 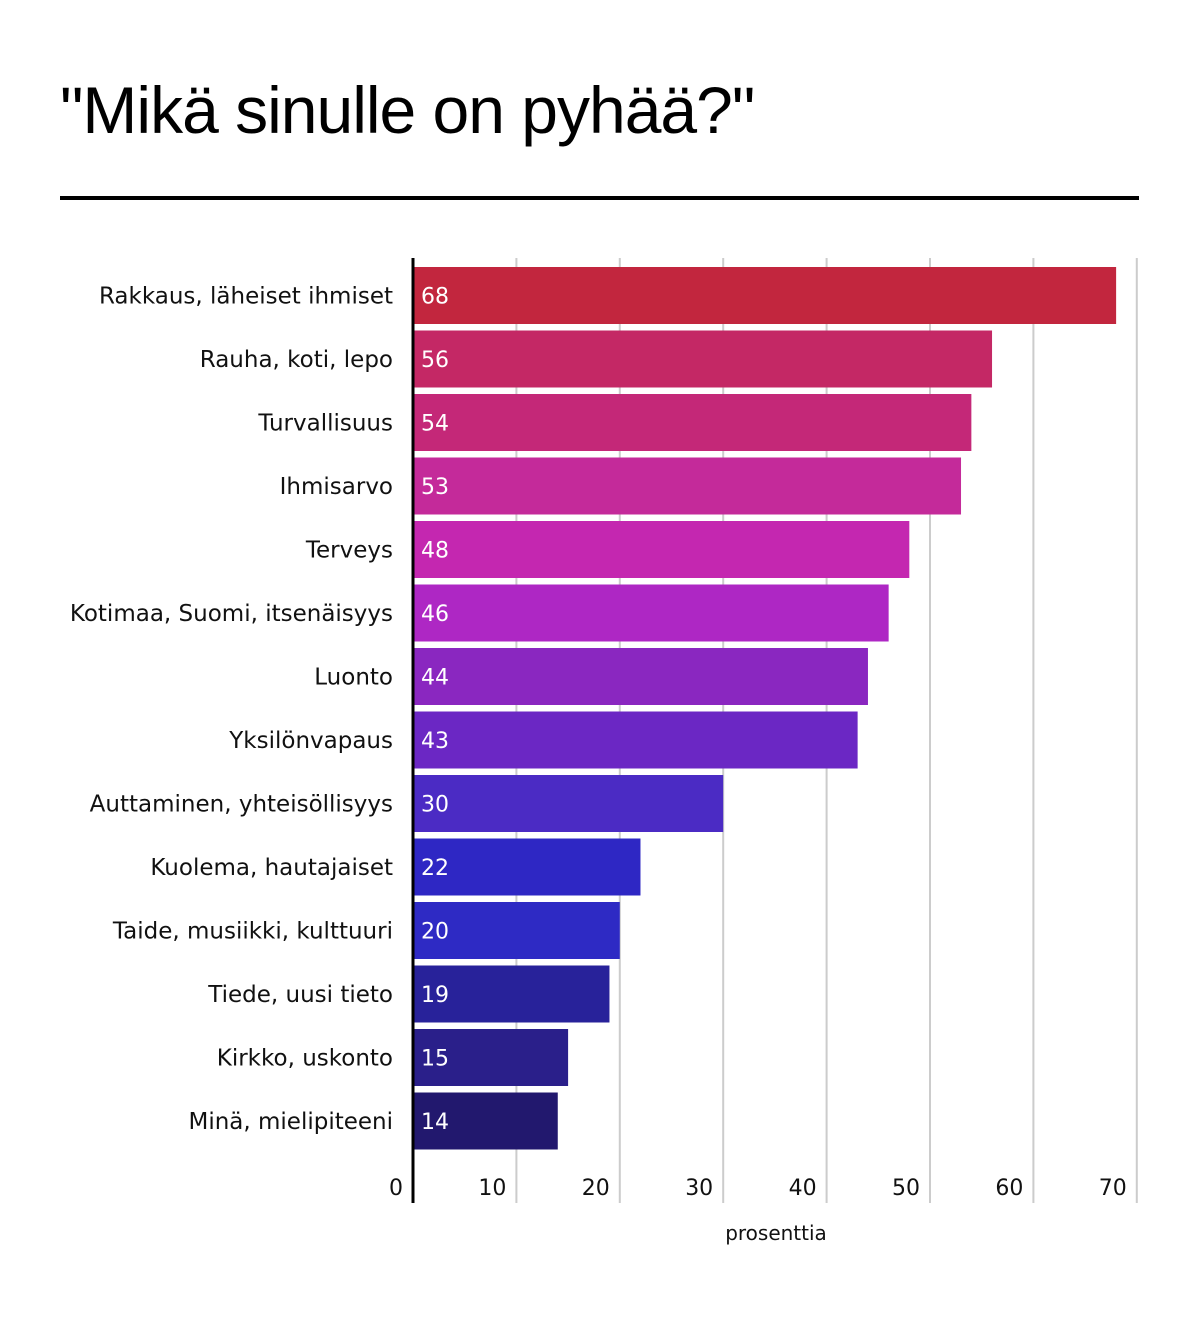 What do you see at coordinates (305, 1059) in the screenshot?
I see `category-label: Kirkko, uskonto` at bounding box center [305, 1059].